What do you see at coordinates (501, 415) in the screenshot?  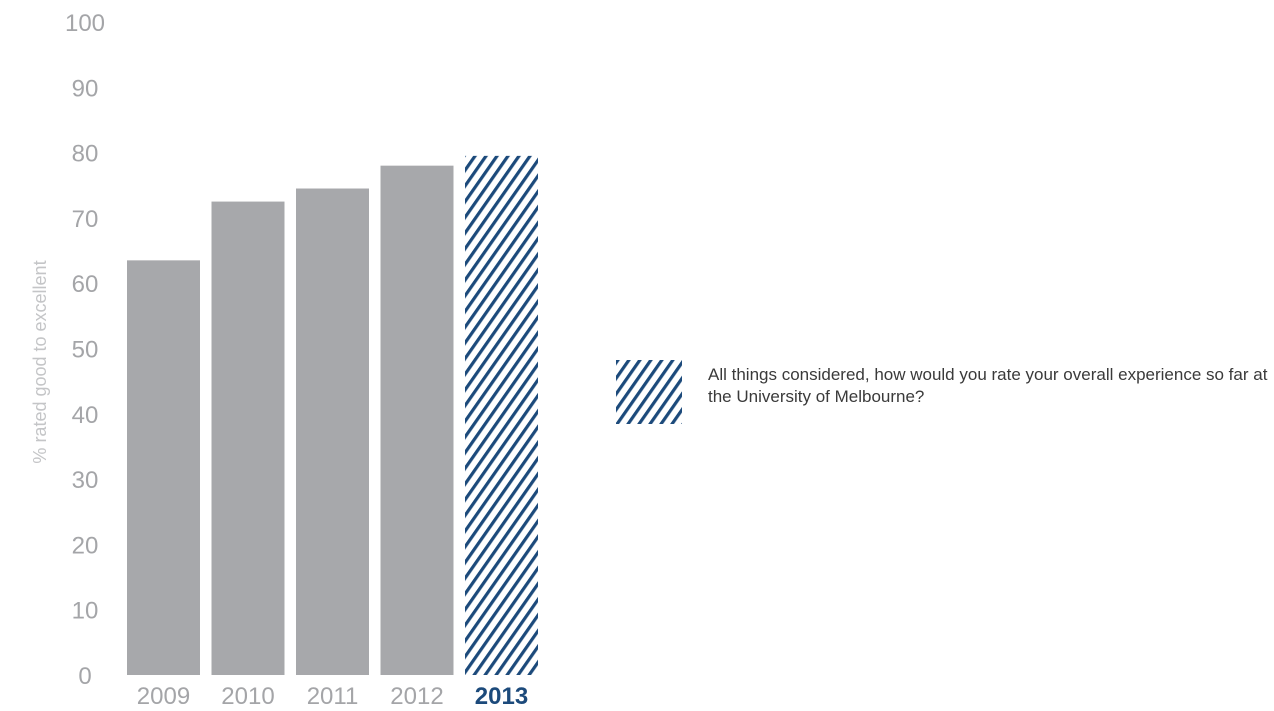 I see `bar-highlight` at bounding box center [501, 415].